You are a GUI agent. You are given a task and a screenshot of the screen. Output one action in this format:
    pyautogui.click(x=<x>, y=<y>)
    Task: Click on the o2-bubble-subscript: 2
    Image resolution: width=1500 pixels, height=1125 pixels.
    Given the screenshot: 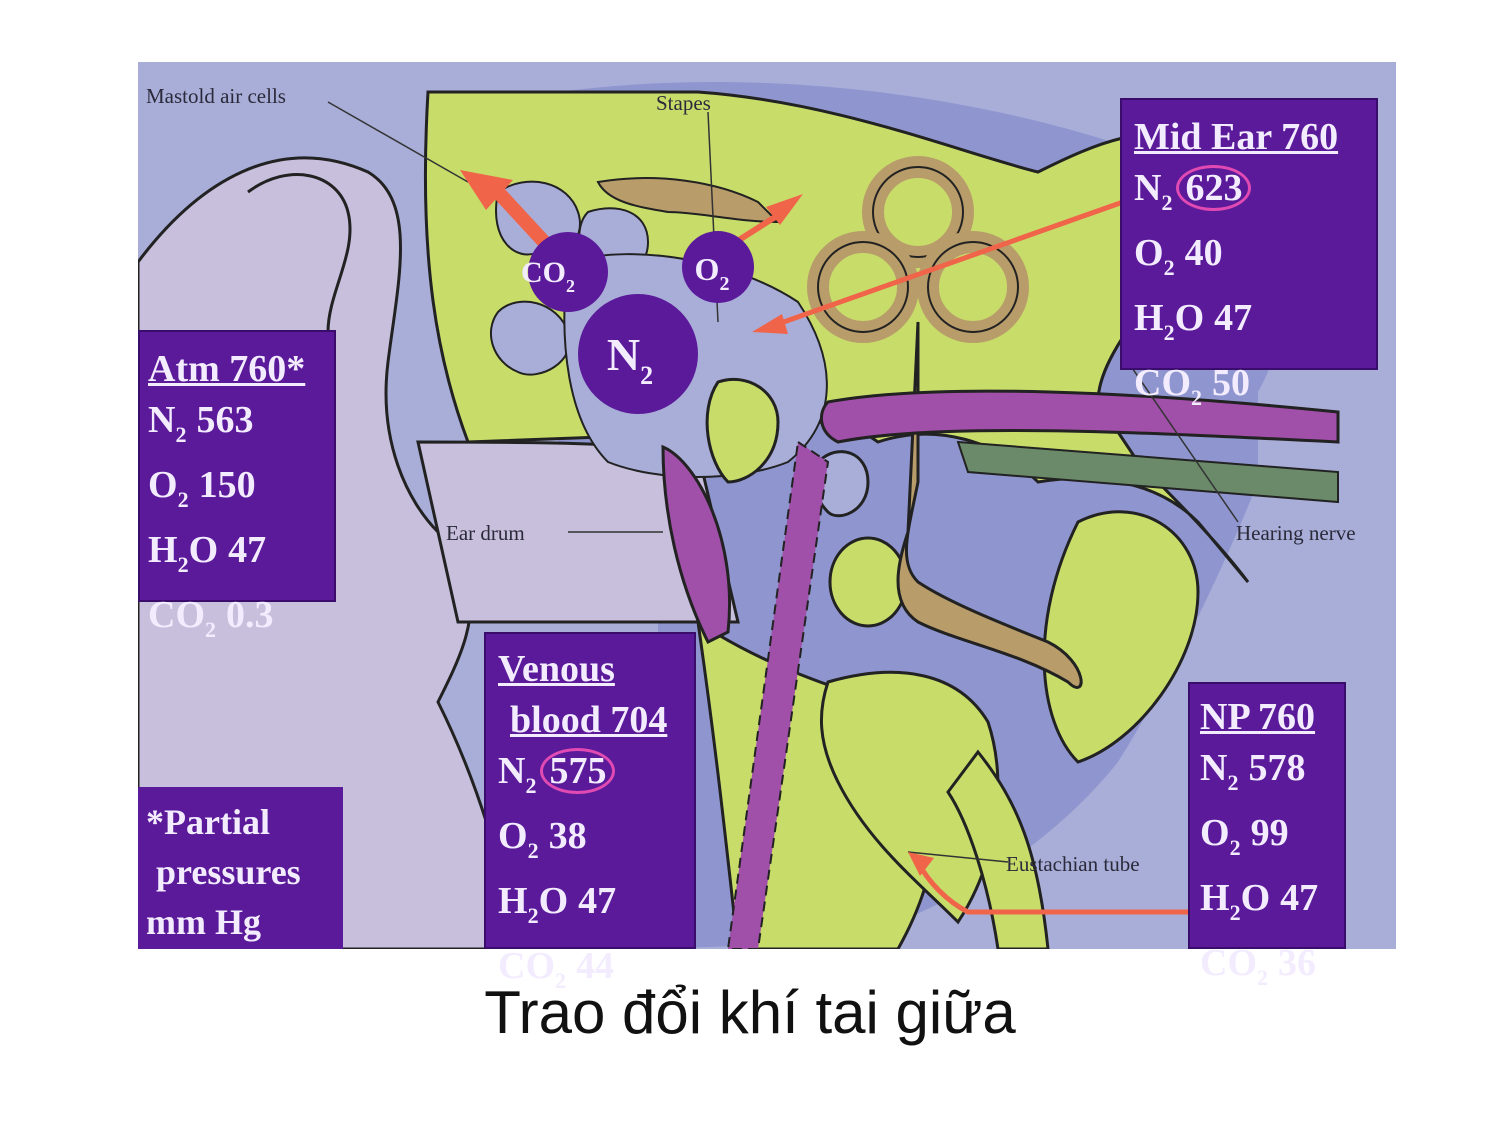 What is the action you would take?
    pyautogui.click(x=724, y=284)
    